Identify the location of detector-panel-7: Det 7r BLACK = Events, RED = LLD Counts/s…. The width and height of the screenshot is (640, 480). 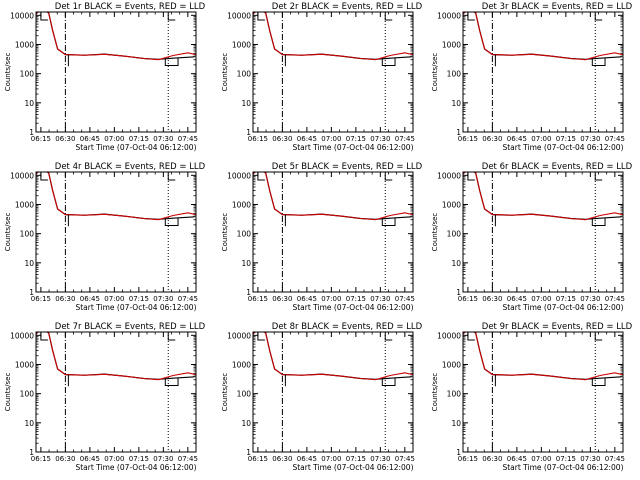
(105, 397).